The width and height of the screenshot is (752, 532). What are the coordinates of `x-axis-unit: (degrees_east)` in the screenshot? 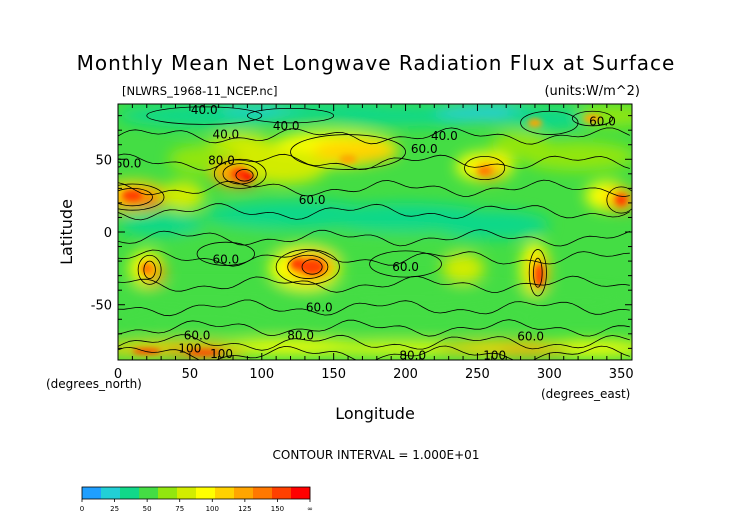 It's located at (585, 394).